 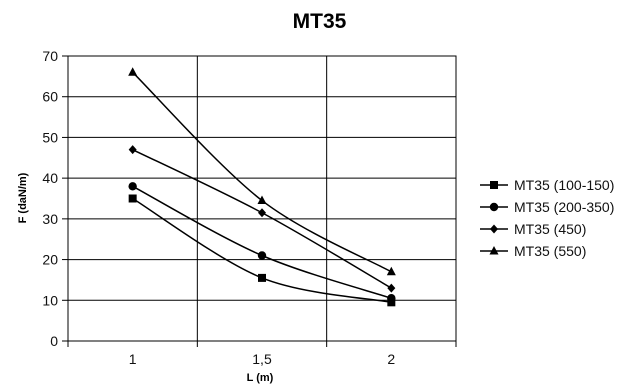 What do you see at coordinates (262, 359) in the screenshot?
I see `x-tick-label: 1,5` at bounding box center [262, 359].